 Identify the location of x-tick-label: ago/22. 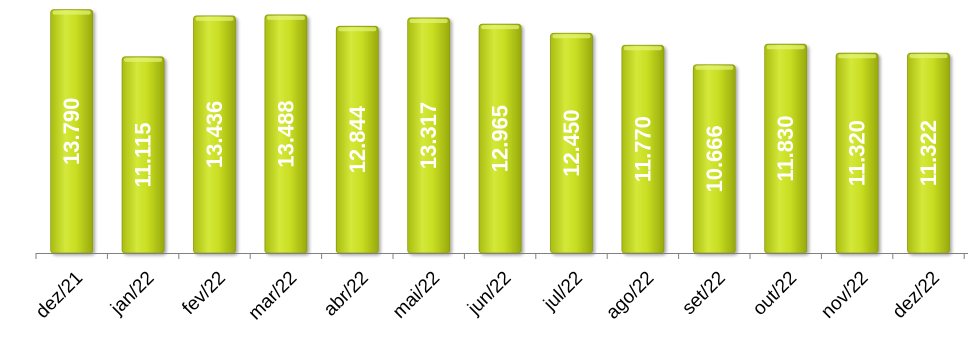
(630, 296).